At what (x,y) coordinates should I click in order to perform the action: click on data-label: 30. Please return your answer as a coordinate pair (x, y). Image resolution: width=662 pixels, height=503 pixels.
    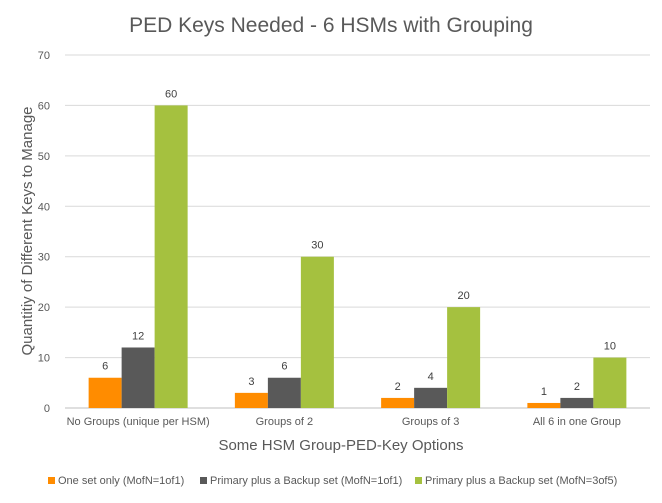
    Looking at the image, I should click on (317, 246).